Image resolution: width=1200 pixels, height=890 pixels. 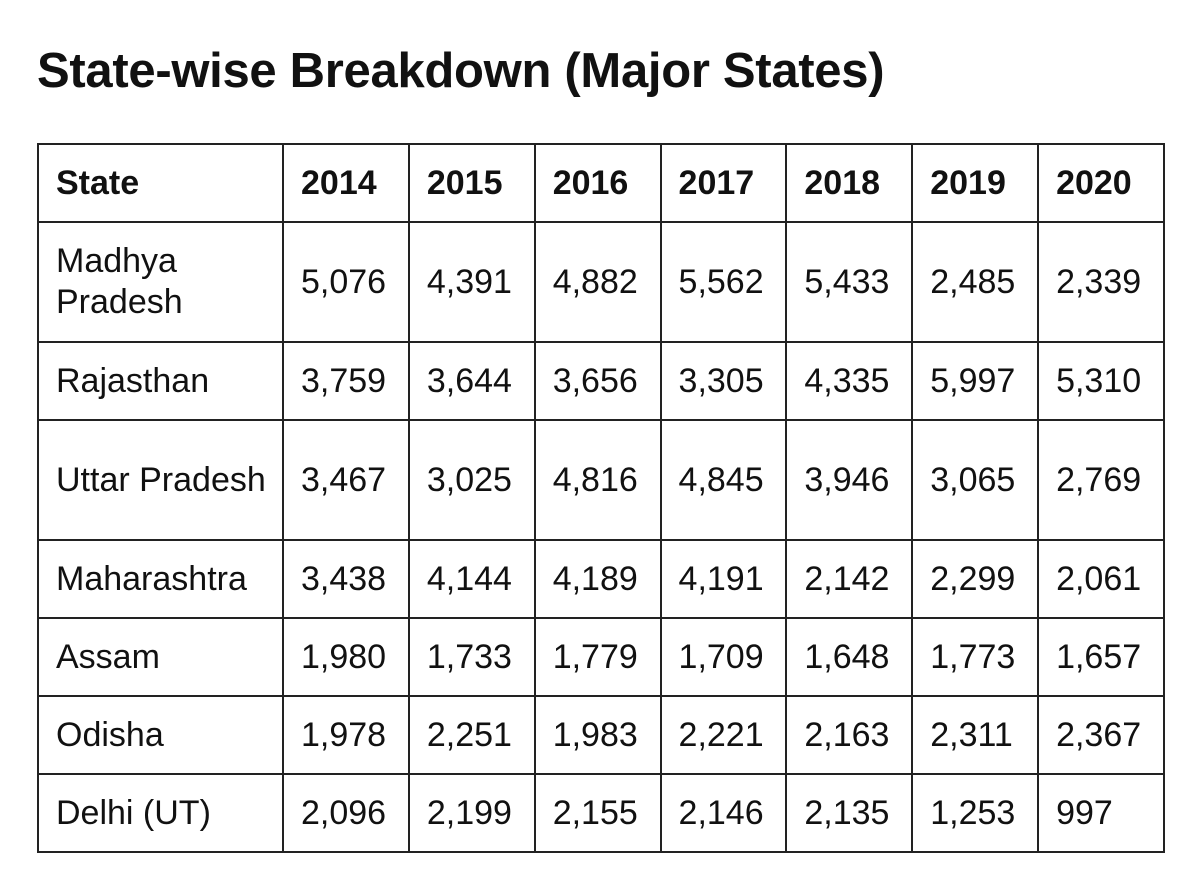 What do you see at coordinates (597, 183) in the screenshot?
I see `column-header: 2016` at bounding box center [597, 183].